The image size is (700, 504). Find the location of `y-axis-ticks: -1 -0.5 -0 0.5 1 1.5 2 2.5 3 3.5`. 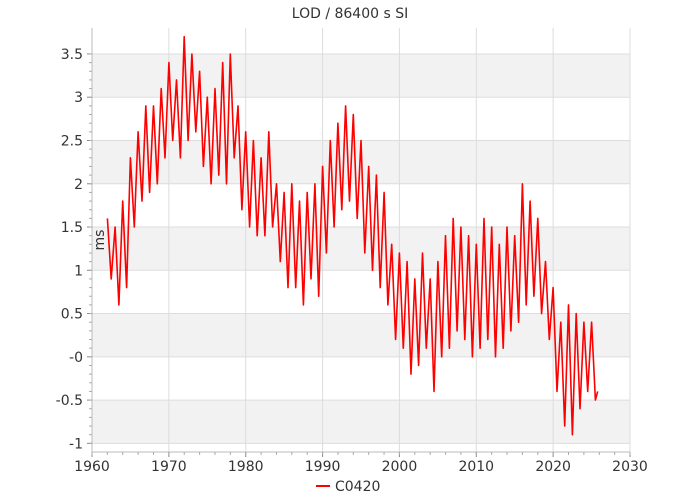

y-axis-ticks: -1 -0.5 -0 0.5 1 1.5 2 2.5 3 3.5 is located at coordinates (74, 249).